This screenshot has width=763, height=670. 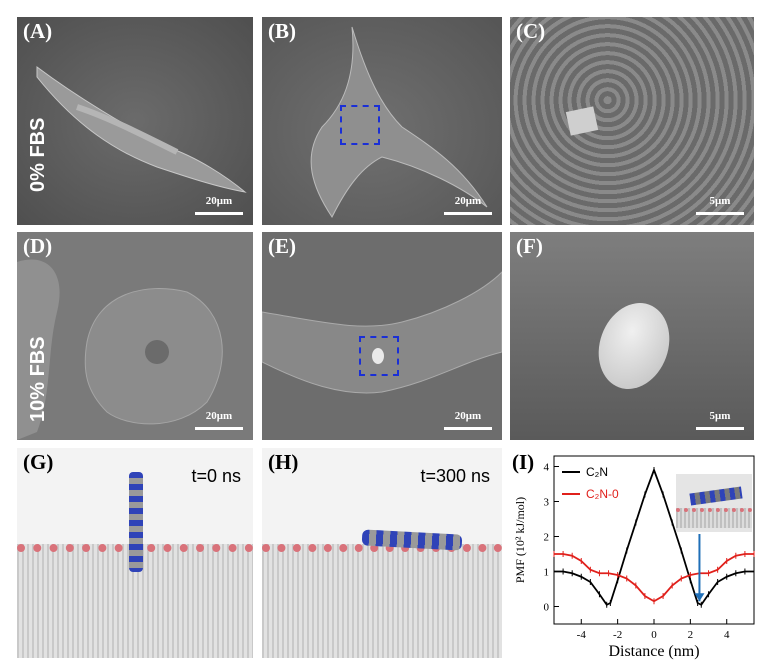 I want to click on panel-label: (I), so click(x=523, y=462).